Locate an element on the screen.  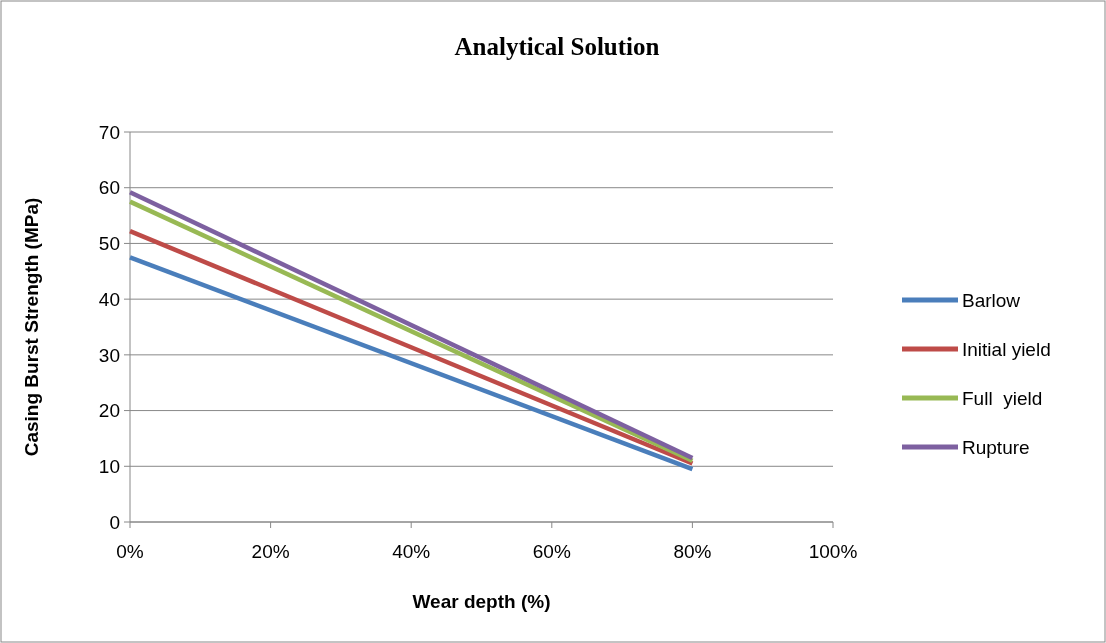
x-tick-label: 40% is located at coordinates (411, 551).